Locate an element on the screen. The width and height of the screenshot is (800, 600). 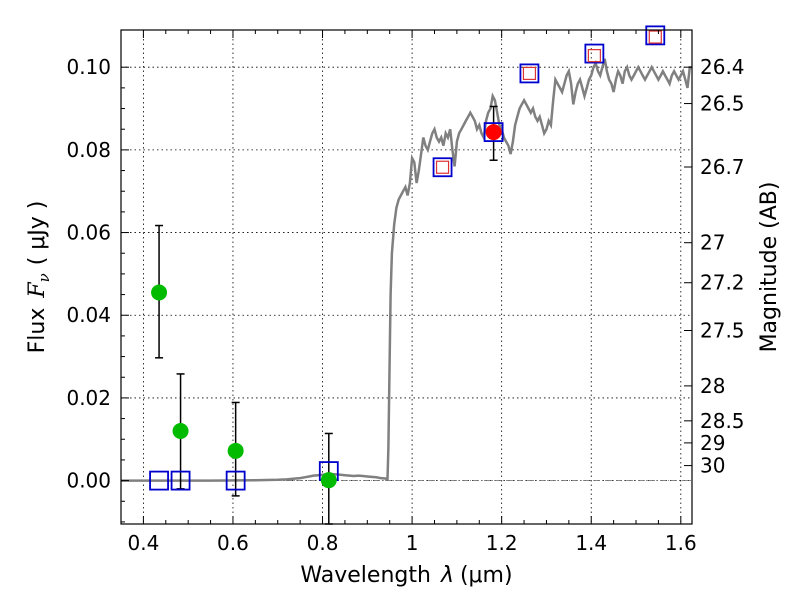
magnitude-tick-label: 30 is located at coordinates (712, 466).